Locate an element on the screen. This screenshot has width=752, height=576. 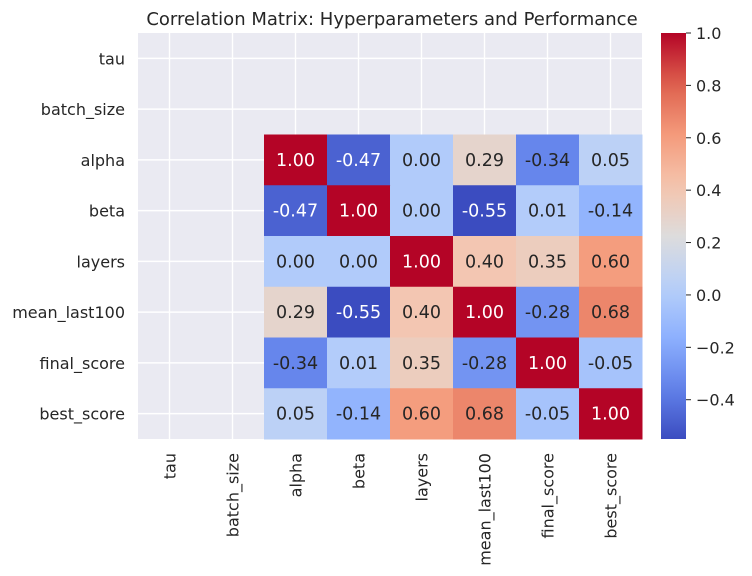
x-tick-label-mean_last100: mean_last100 is located at coordinates (486, 509).